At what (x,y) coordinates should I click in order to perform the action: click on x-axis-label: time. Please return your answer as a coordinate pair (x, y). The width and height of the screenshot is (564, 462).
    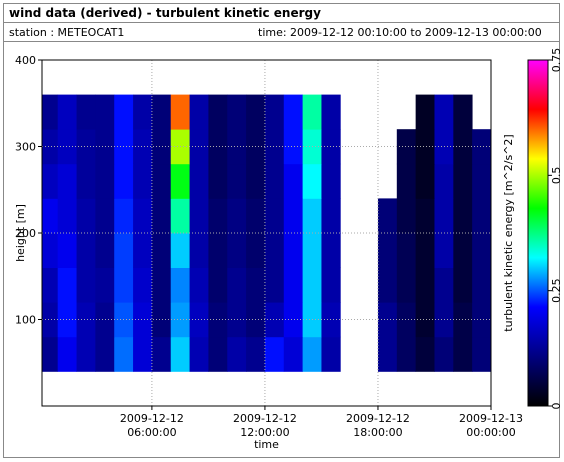
    Looking at the image, I should click on (266, 444).